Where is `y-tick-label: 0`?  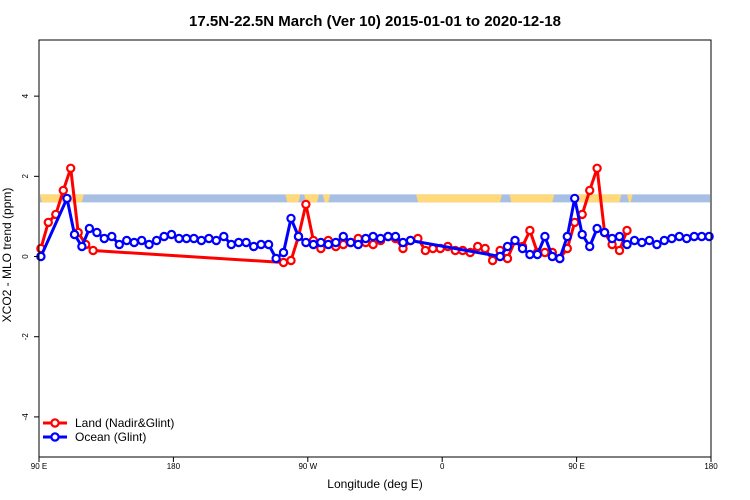
y-tick-label: 0 is located at coordinates (25, 256).